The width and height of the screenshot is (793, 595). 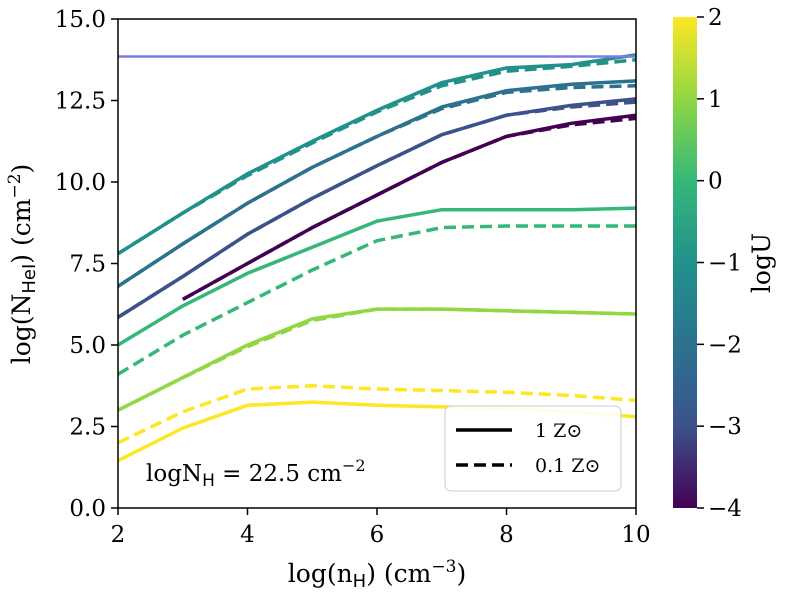 I want to click on colorbar-tick-label: −3, so click(x=725, y=427).